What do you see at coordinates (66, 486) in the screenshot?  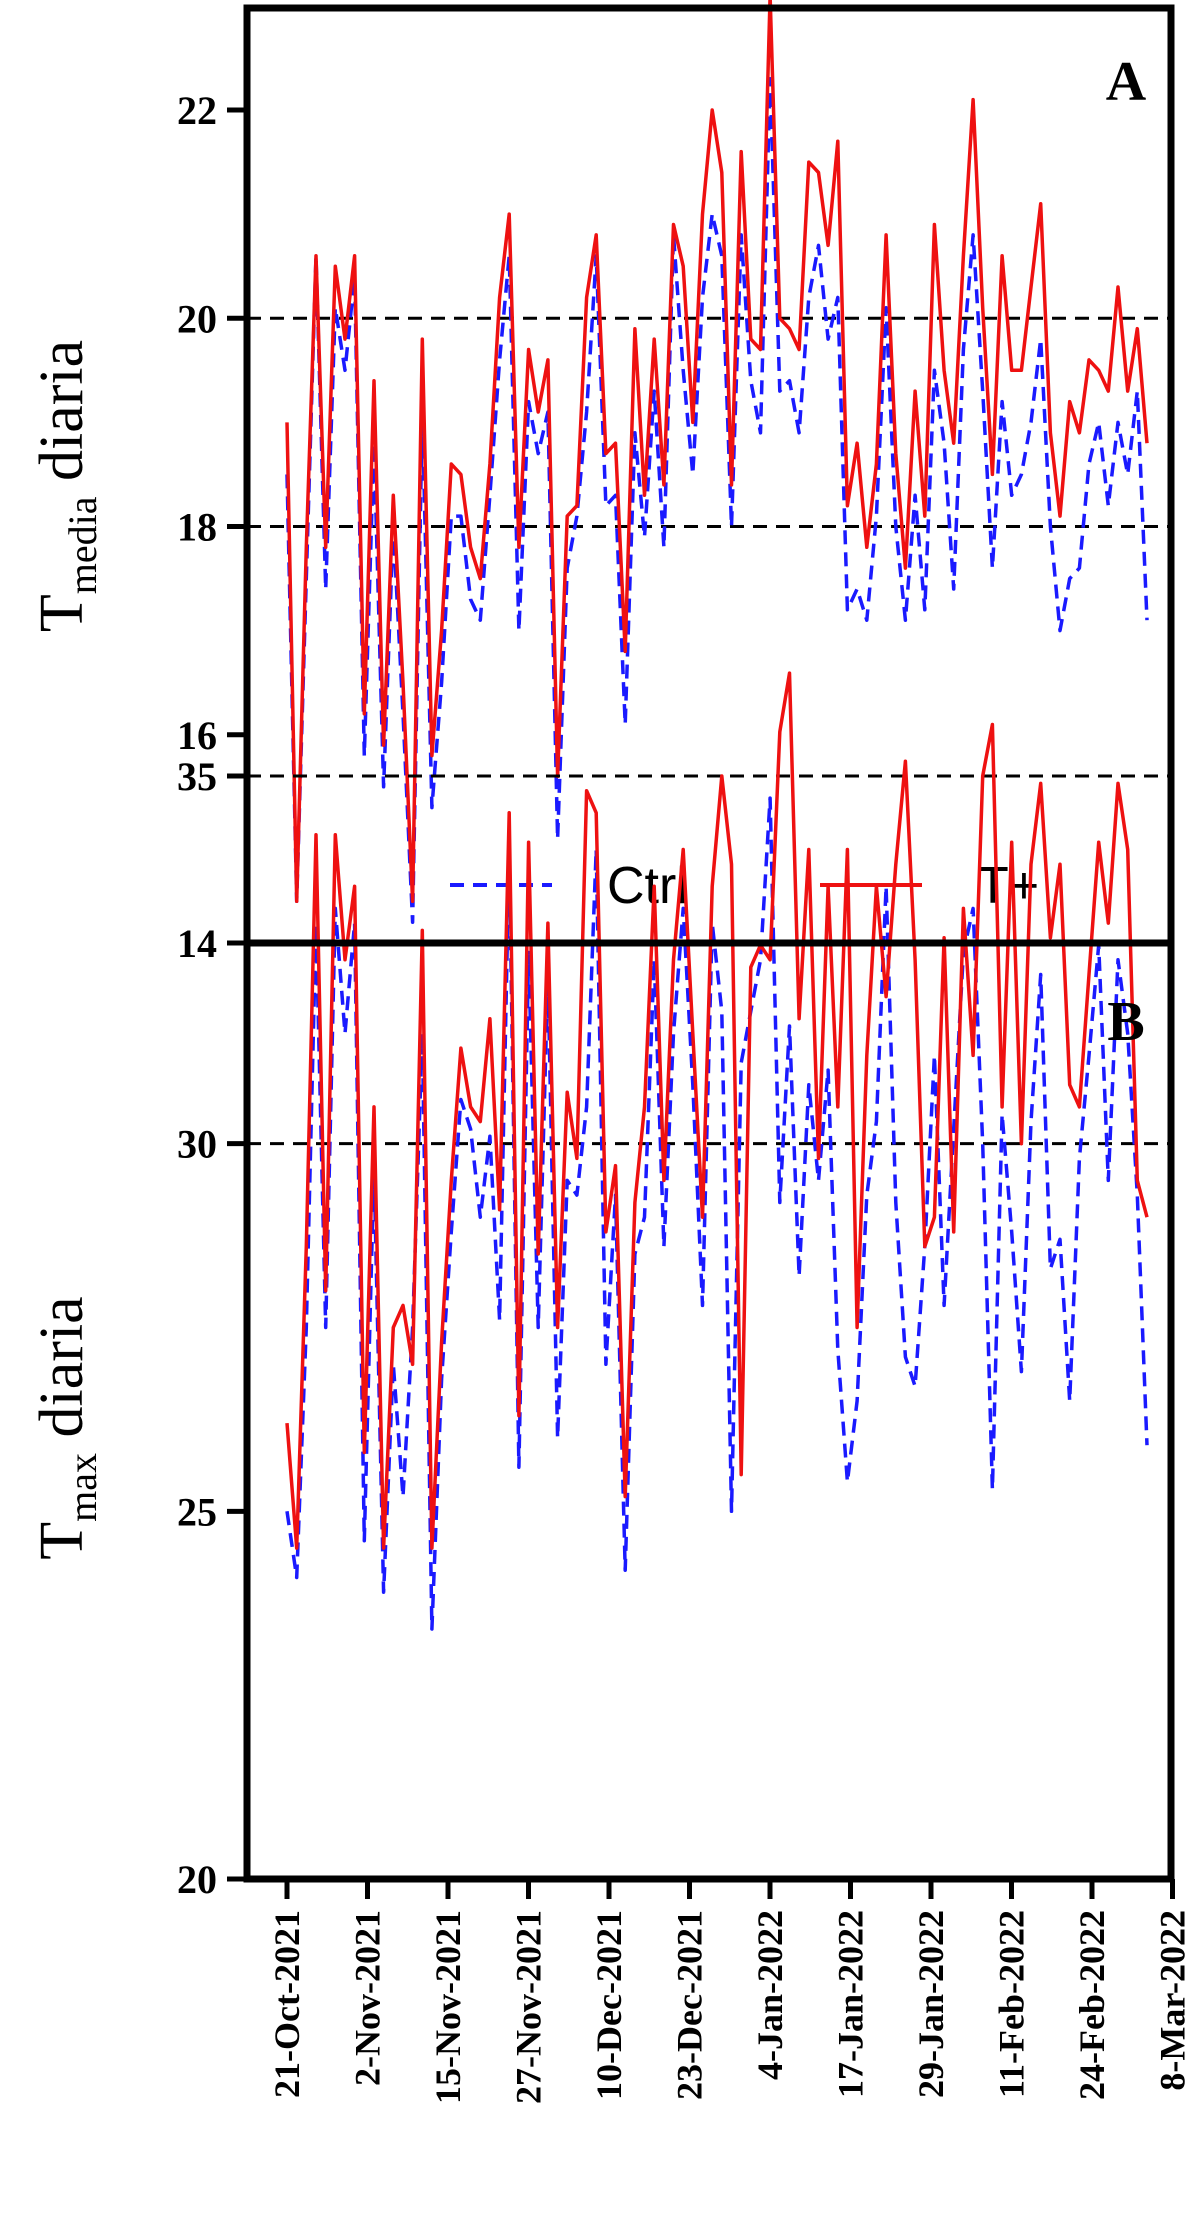 I see `panel-a-y-axis-title: Tmedia diaria` at bounding box center [66, 486].